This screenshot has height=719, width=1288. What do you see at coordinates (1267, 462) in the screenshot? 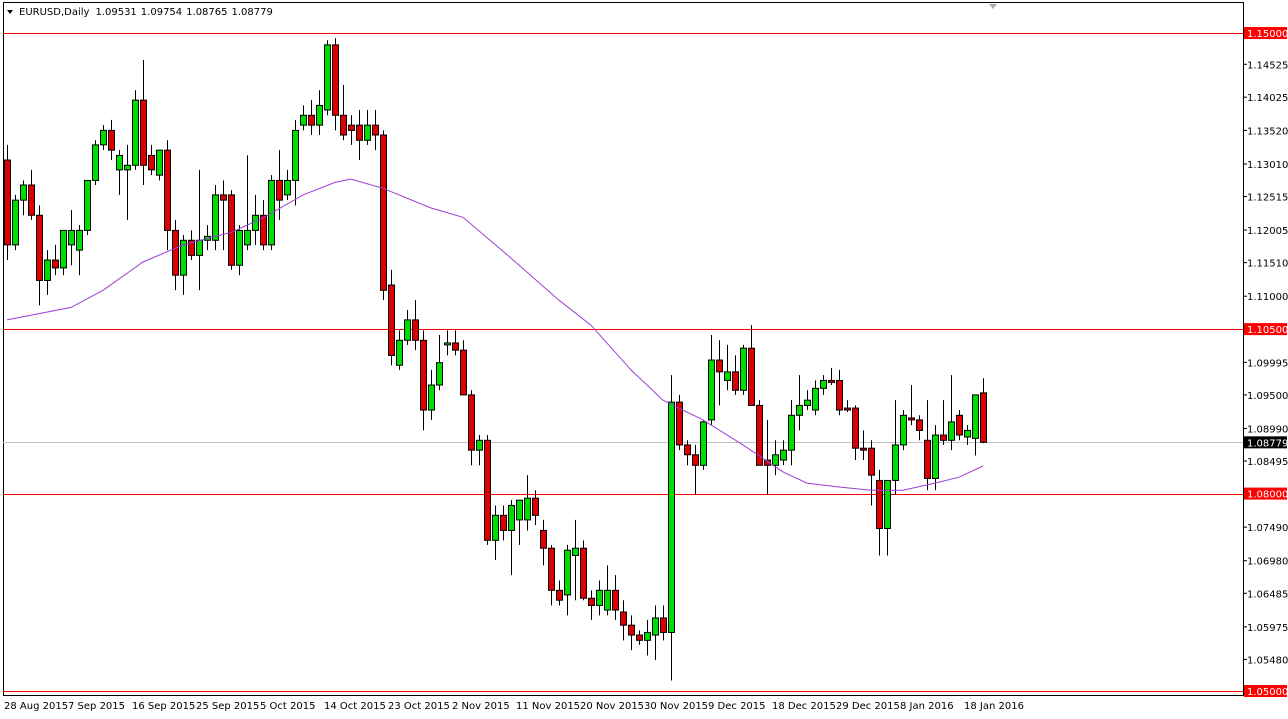
I see `y-tick-label: 1.08495` at bounding box center [1267, 462].